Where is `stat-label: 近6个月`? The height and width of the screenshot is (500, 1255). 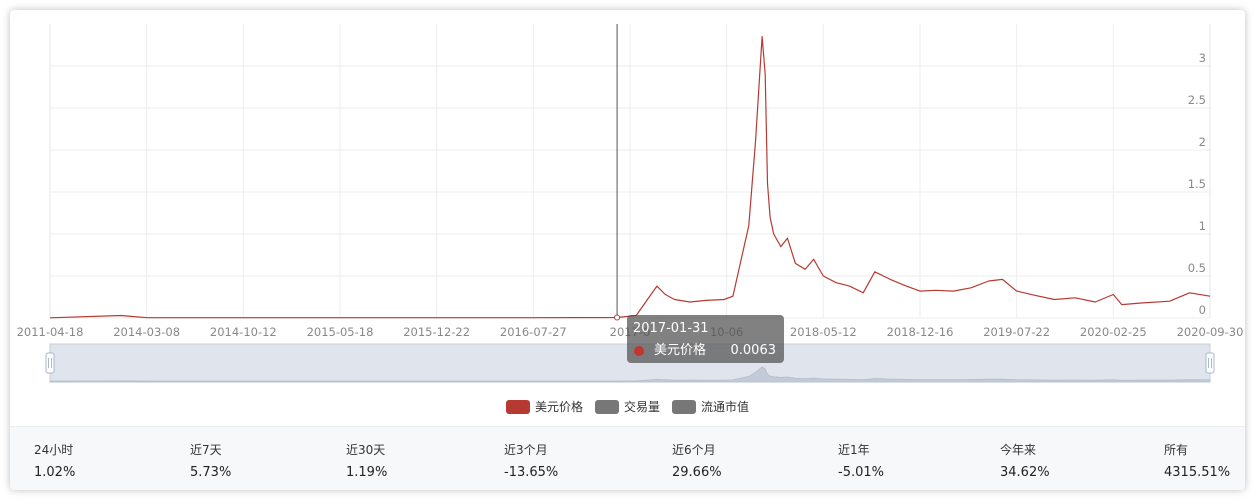 stat-label: 近6个月 is located at coordinates (694, 450).